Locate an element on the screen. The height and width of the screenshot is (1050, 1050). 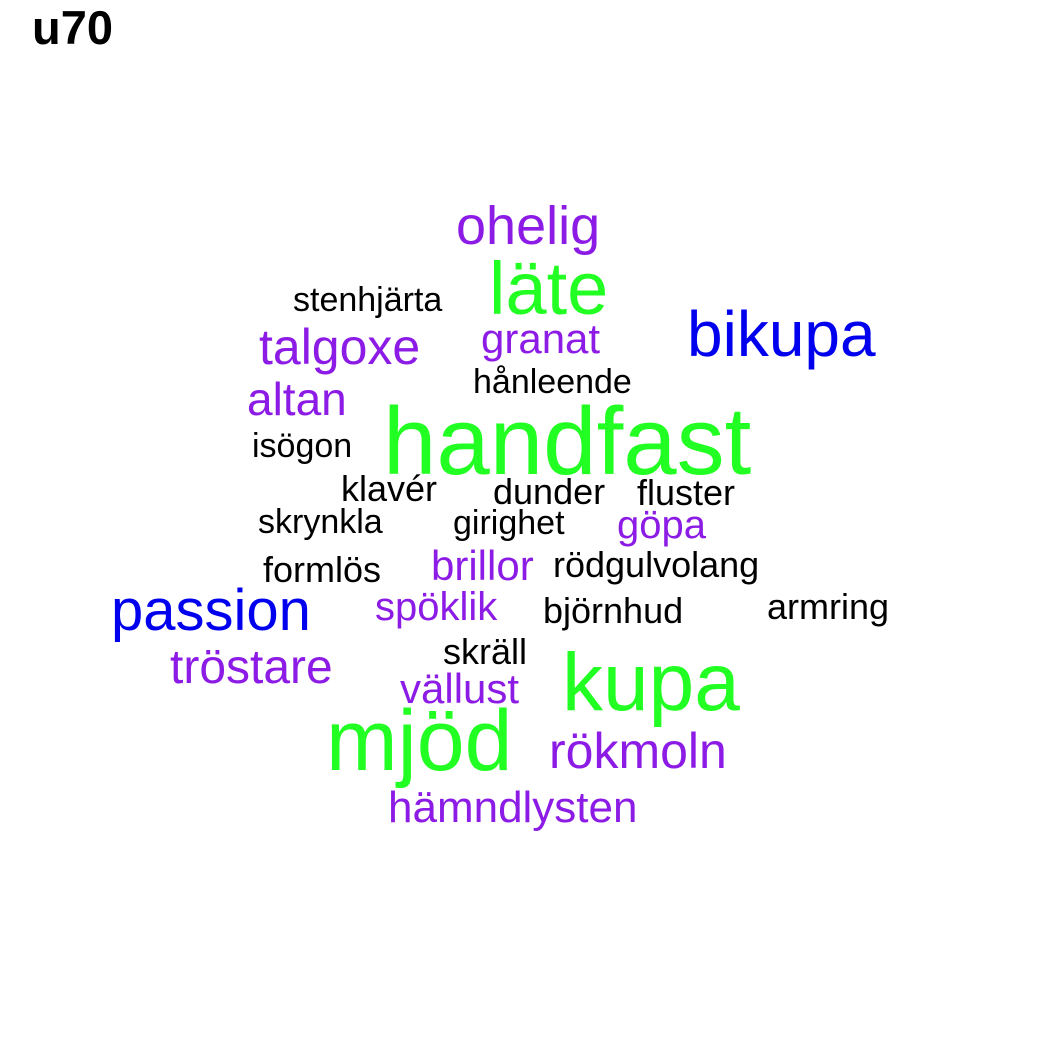
figure-title: u70 is located at coordinates (72, 27).